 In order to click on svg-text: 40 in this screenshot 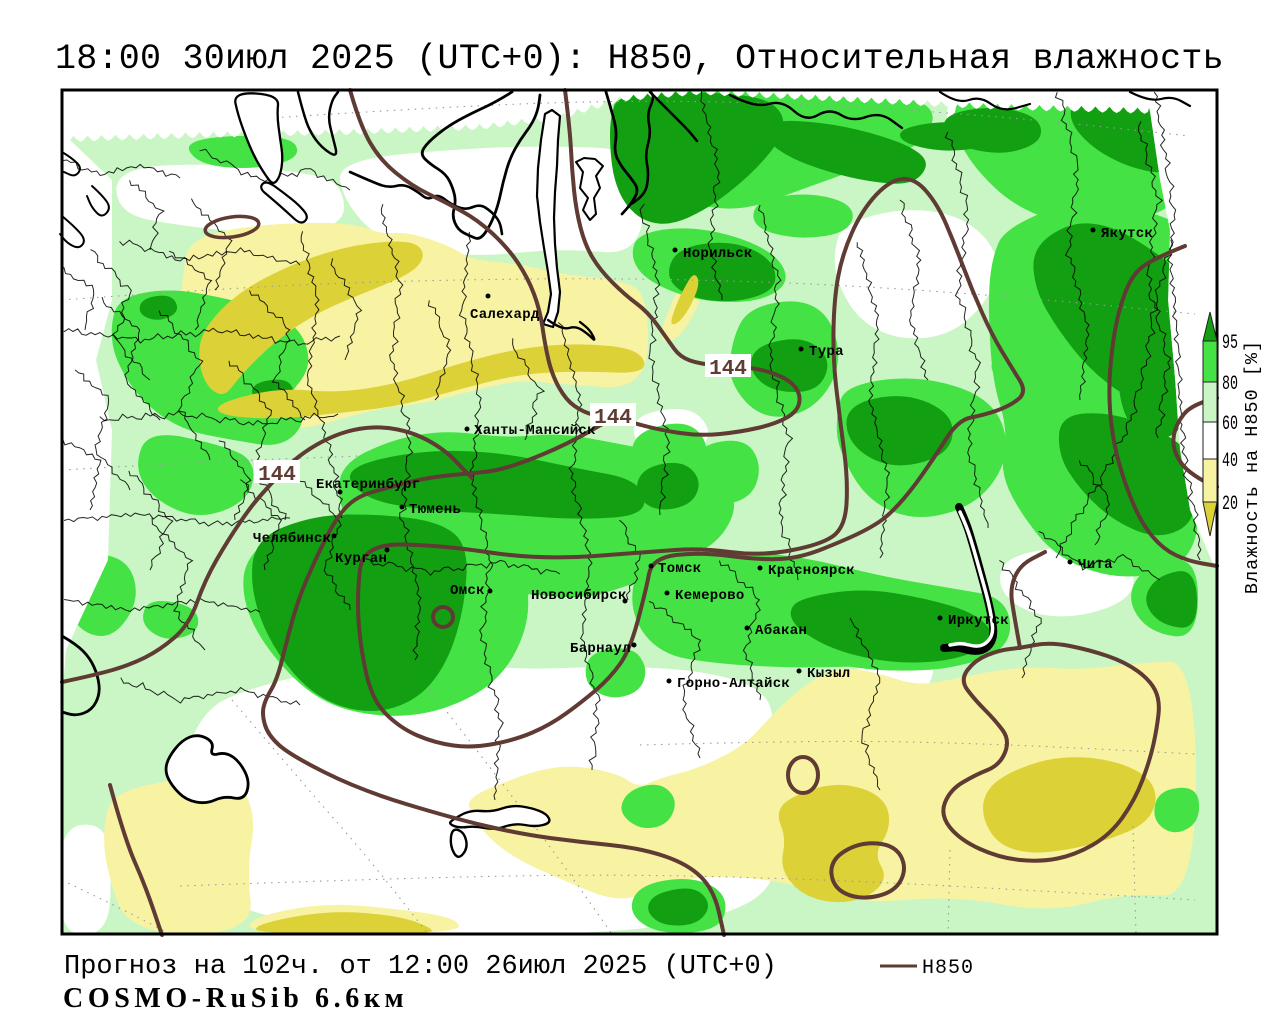, I will do `click(1230, 461)`.